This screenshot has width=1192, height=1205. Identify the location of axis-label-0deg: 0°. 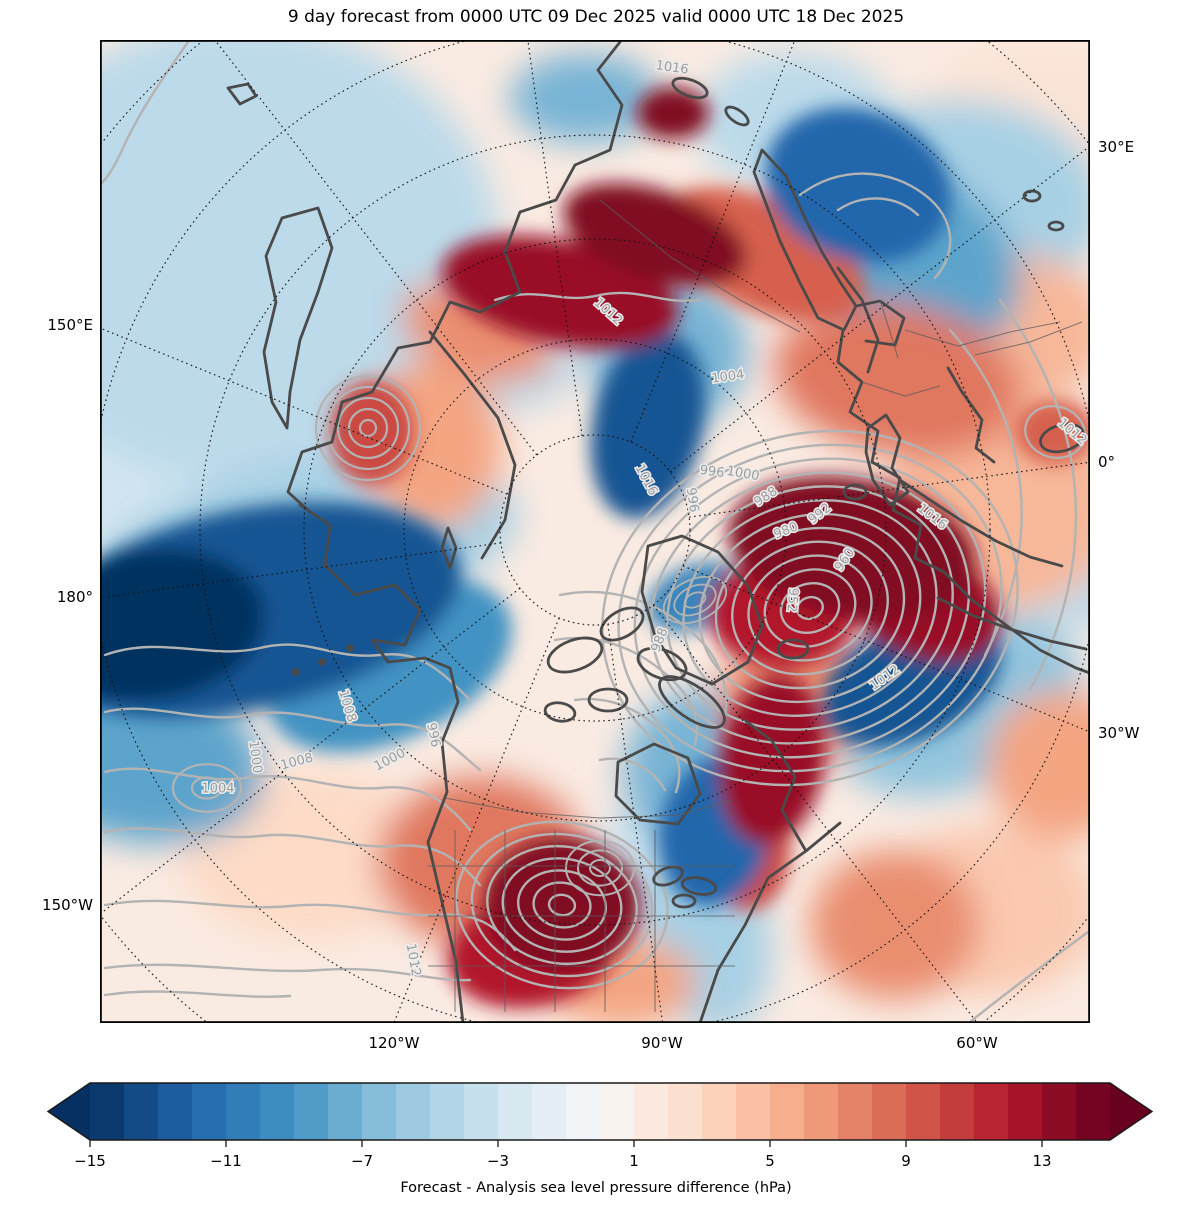
(1107, 462).